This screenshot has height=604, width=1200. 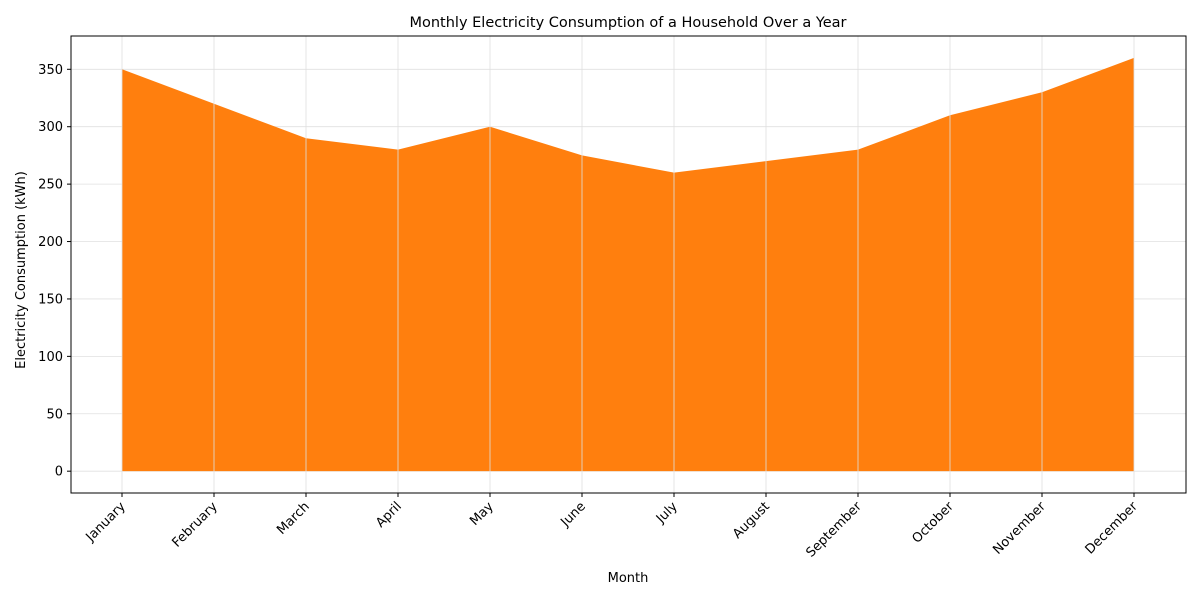 I want to click on y-axis: 0 50 100 150 200 250 300 350, so click(x=54, y=271).